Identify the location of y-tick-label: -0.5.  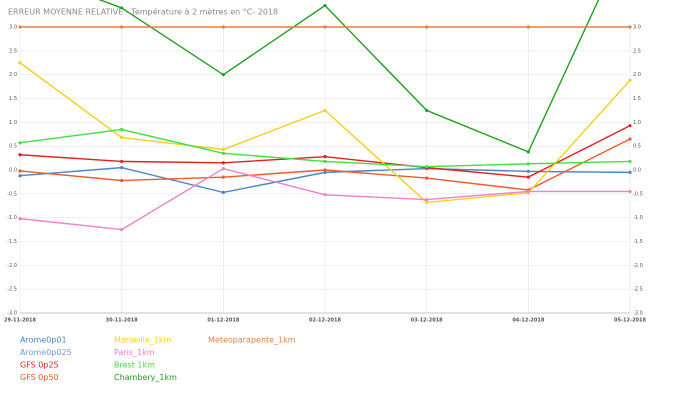
(12, 194).